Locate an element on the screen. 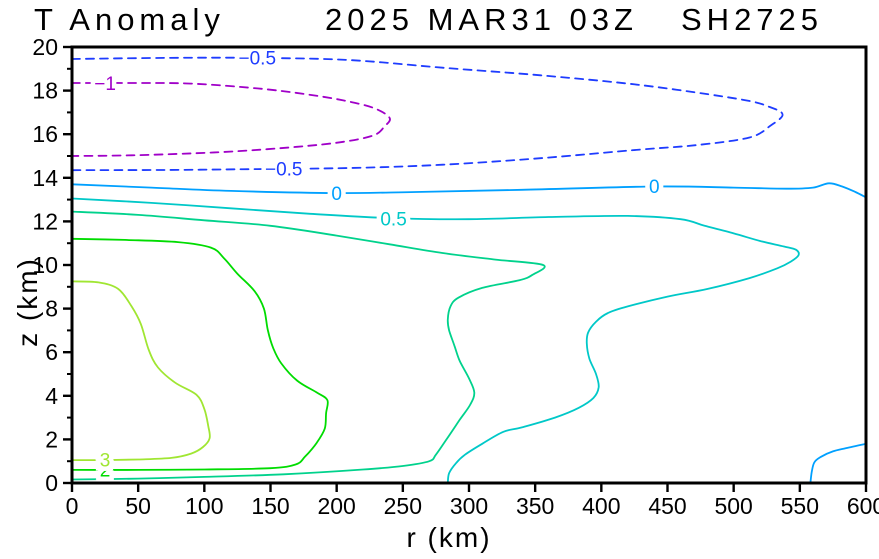  x-tick-label: 50 is located at coordinates (138, 506).